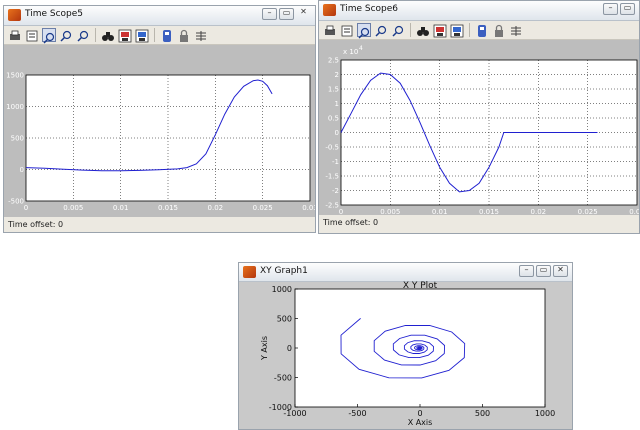  I want to click on window-title: Time Scope5, so click(54, 14).